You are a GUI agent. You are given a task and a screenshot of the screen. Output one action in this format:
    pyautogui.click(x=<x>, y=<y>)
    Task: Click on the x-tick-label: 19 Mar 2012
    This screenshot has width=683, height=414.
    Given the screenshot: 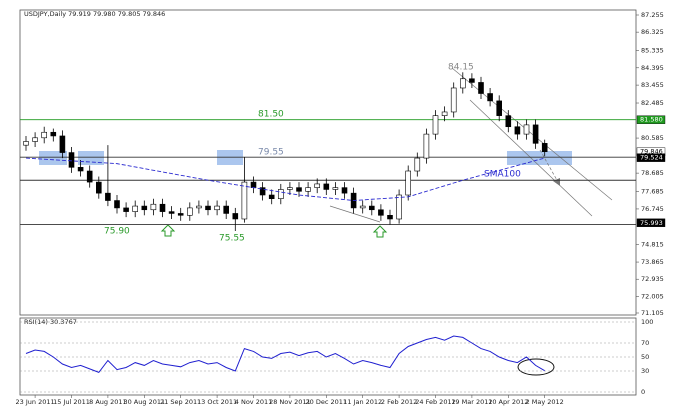 What is the action you would take?
    pyautogui.click(x=471, y=402)
    